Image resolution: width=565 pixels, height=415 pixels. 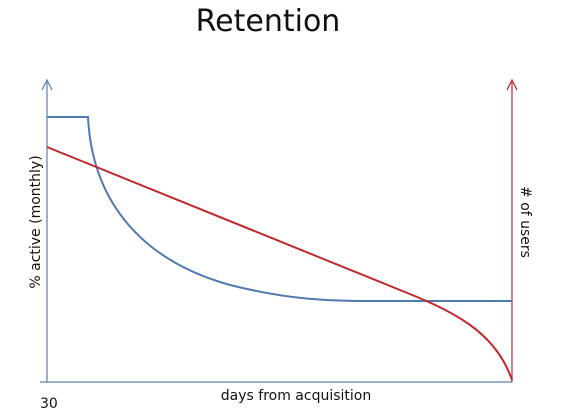 I want to click on x-axis-label: days from acquisition, so click(x=296, y=396).